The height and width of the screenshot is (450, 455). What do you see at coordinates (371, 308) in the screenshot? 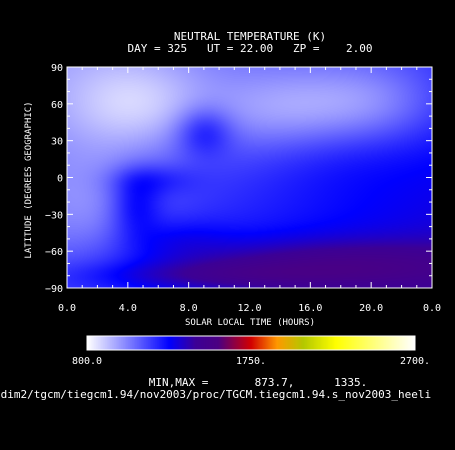
I see `x-tick-label: 20.0` at bounding box center [371, 308].